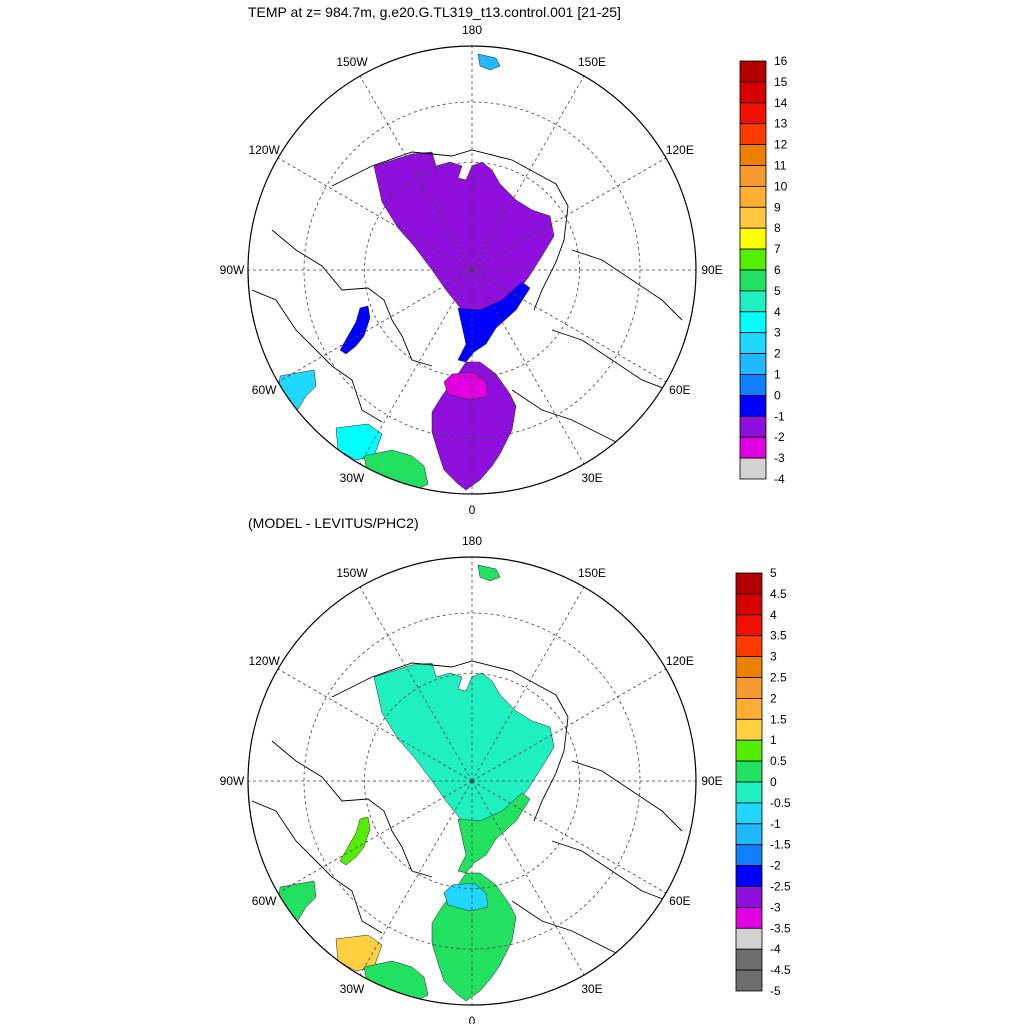 Image resolution: width=1024 pixels, height=1024 pixels. I want to click on colorbar-label: 3.5, so click(778, 636).